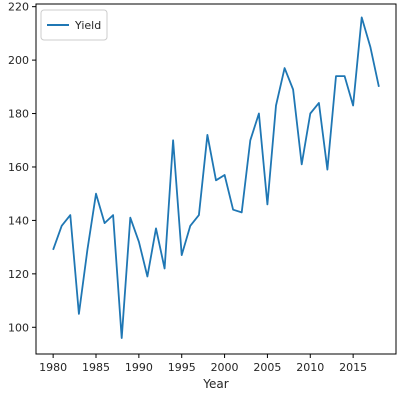  What do you see at coordinates (267, 367) in the screenshot?
I see `x-tick-label: 2005` at bounding box center [267, 367].